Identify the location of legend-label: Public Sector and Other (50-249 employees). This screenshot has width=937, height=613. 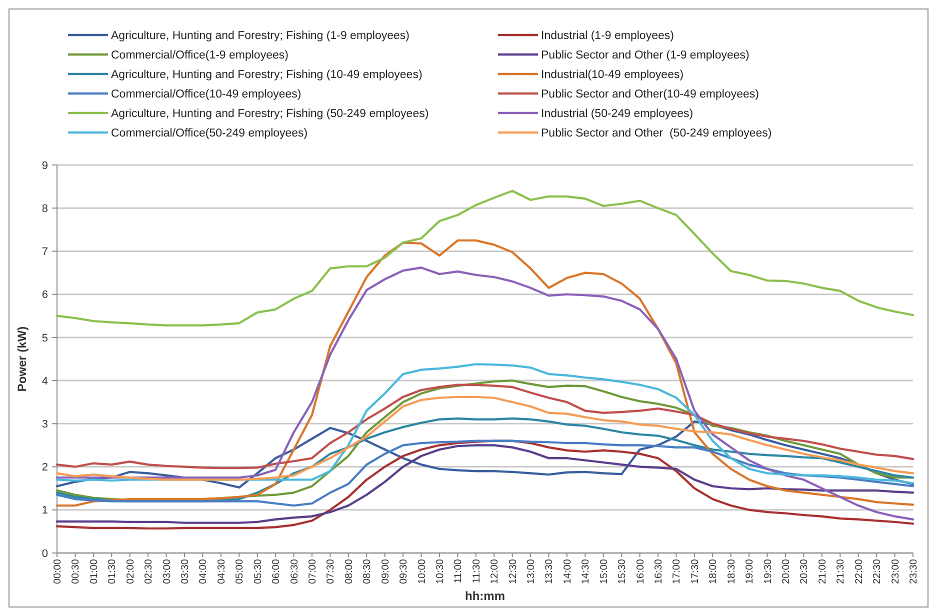
(656, 134).